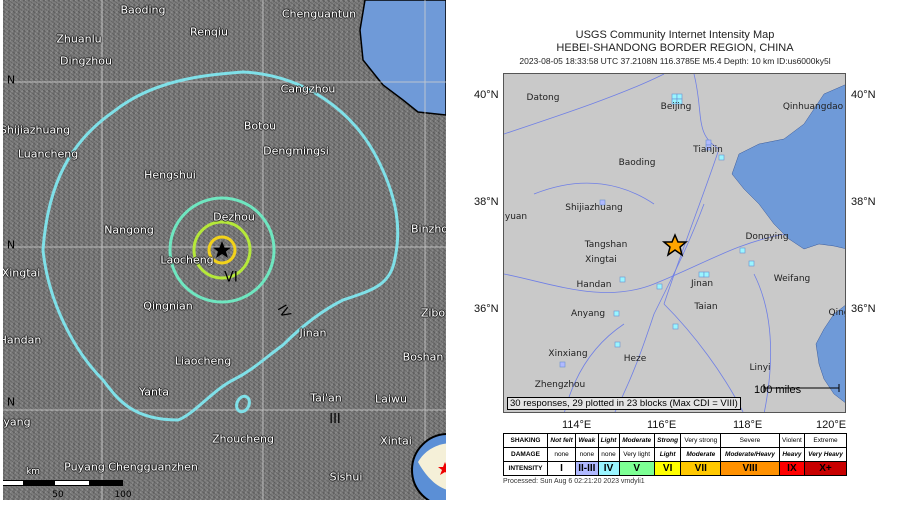 The width and height of the screenshot is (900, 505). Describe the element at coordinates (319, 14) in the screenshot. I see `city-label: Chenguantun` at that location.